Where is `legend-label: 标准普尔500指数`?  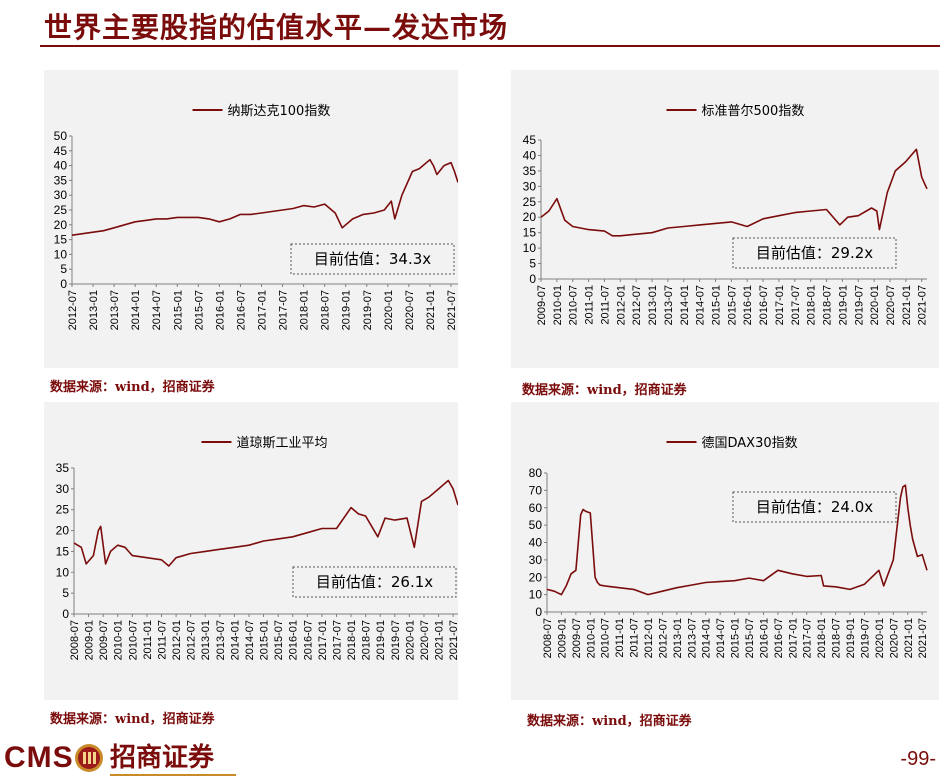 legend-label: 标准普尔500指数 is located at coordinates (753, 111).